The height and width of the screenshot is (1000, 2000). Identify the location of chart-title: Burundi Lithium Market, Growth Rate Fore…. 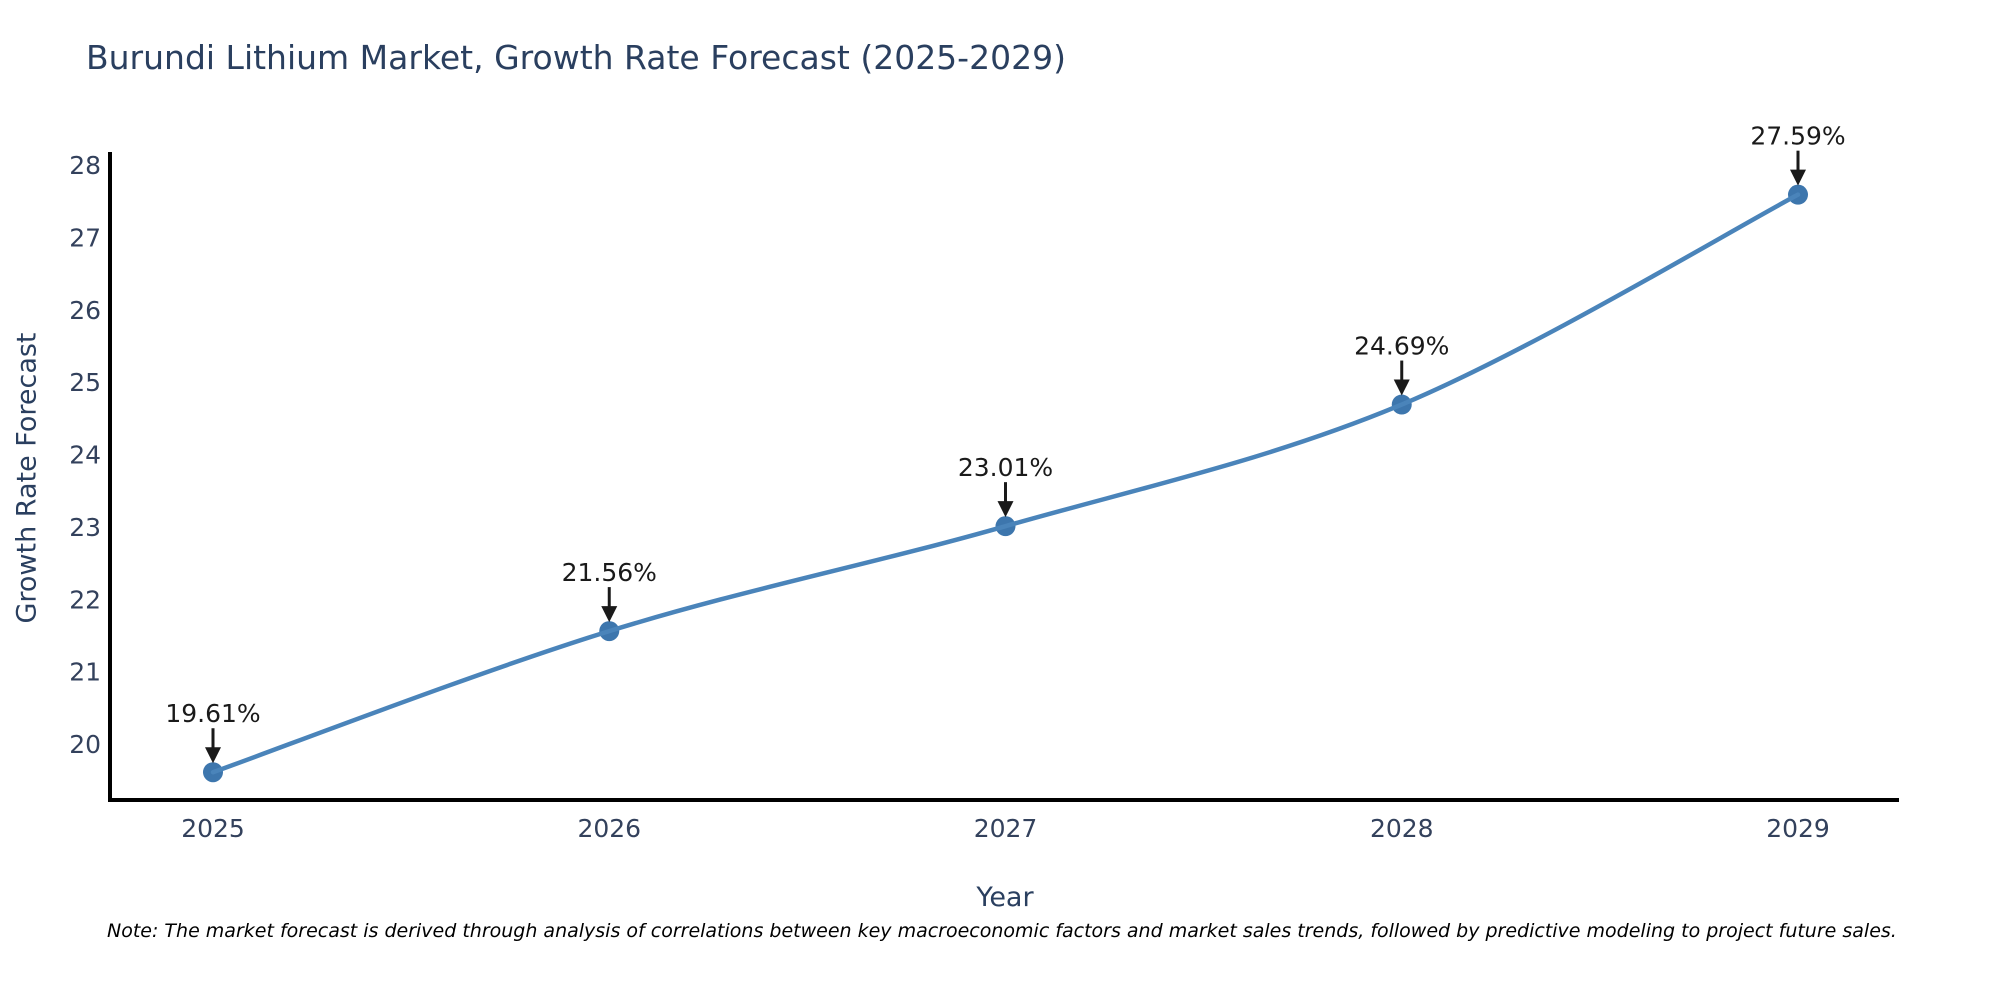
(576, 57).